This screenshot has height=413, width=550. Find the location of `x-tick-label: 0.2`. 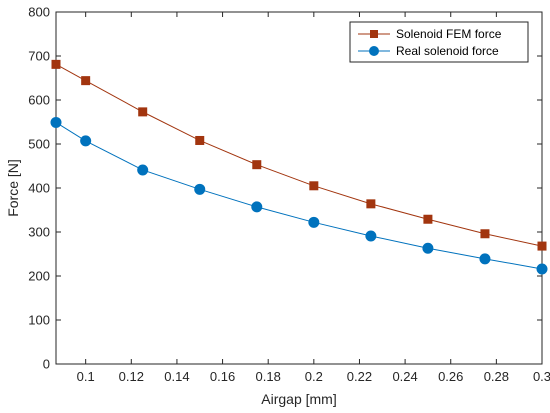

x-tick-label: 0.2 is located at coordinates (314, 376).